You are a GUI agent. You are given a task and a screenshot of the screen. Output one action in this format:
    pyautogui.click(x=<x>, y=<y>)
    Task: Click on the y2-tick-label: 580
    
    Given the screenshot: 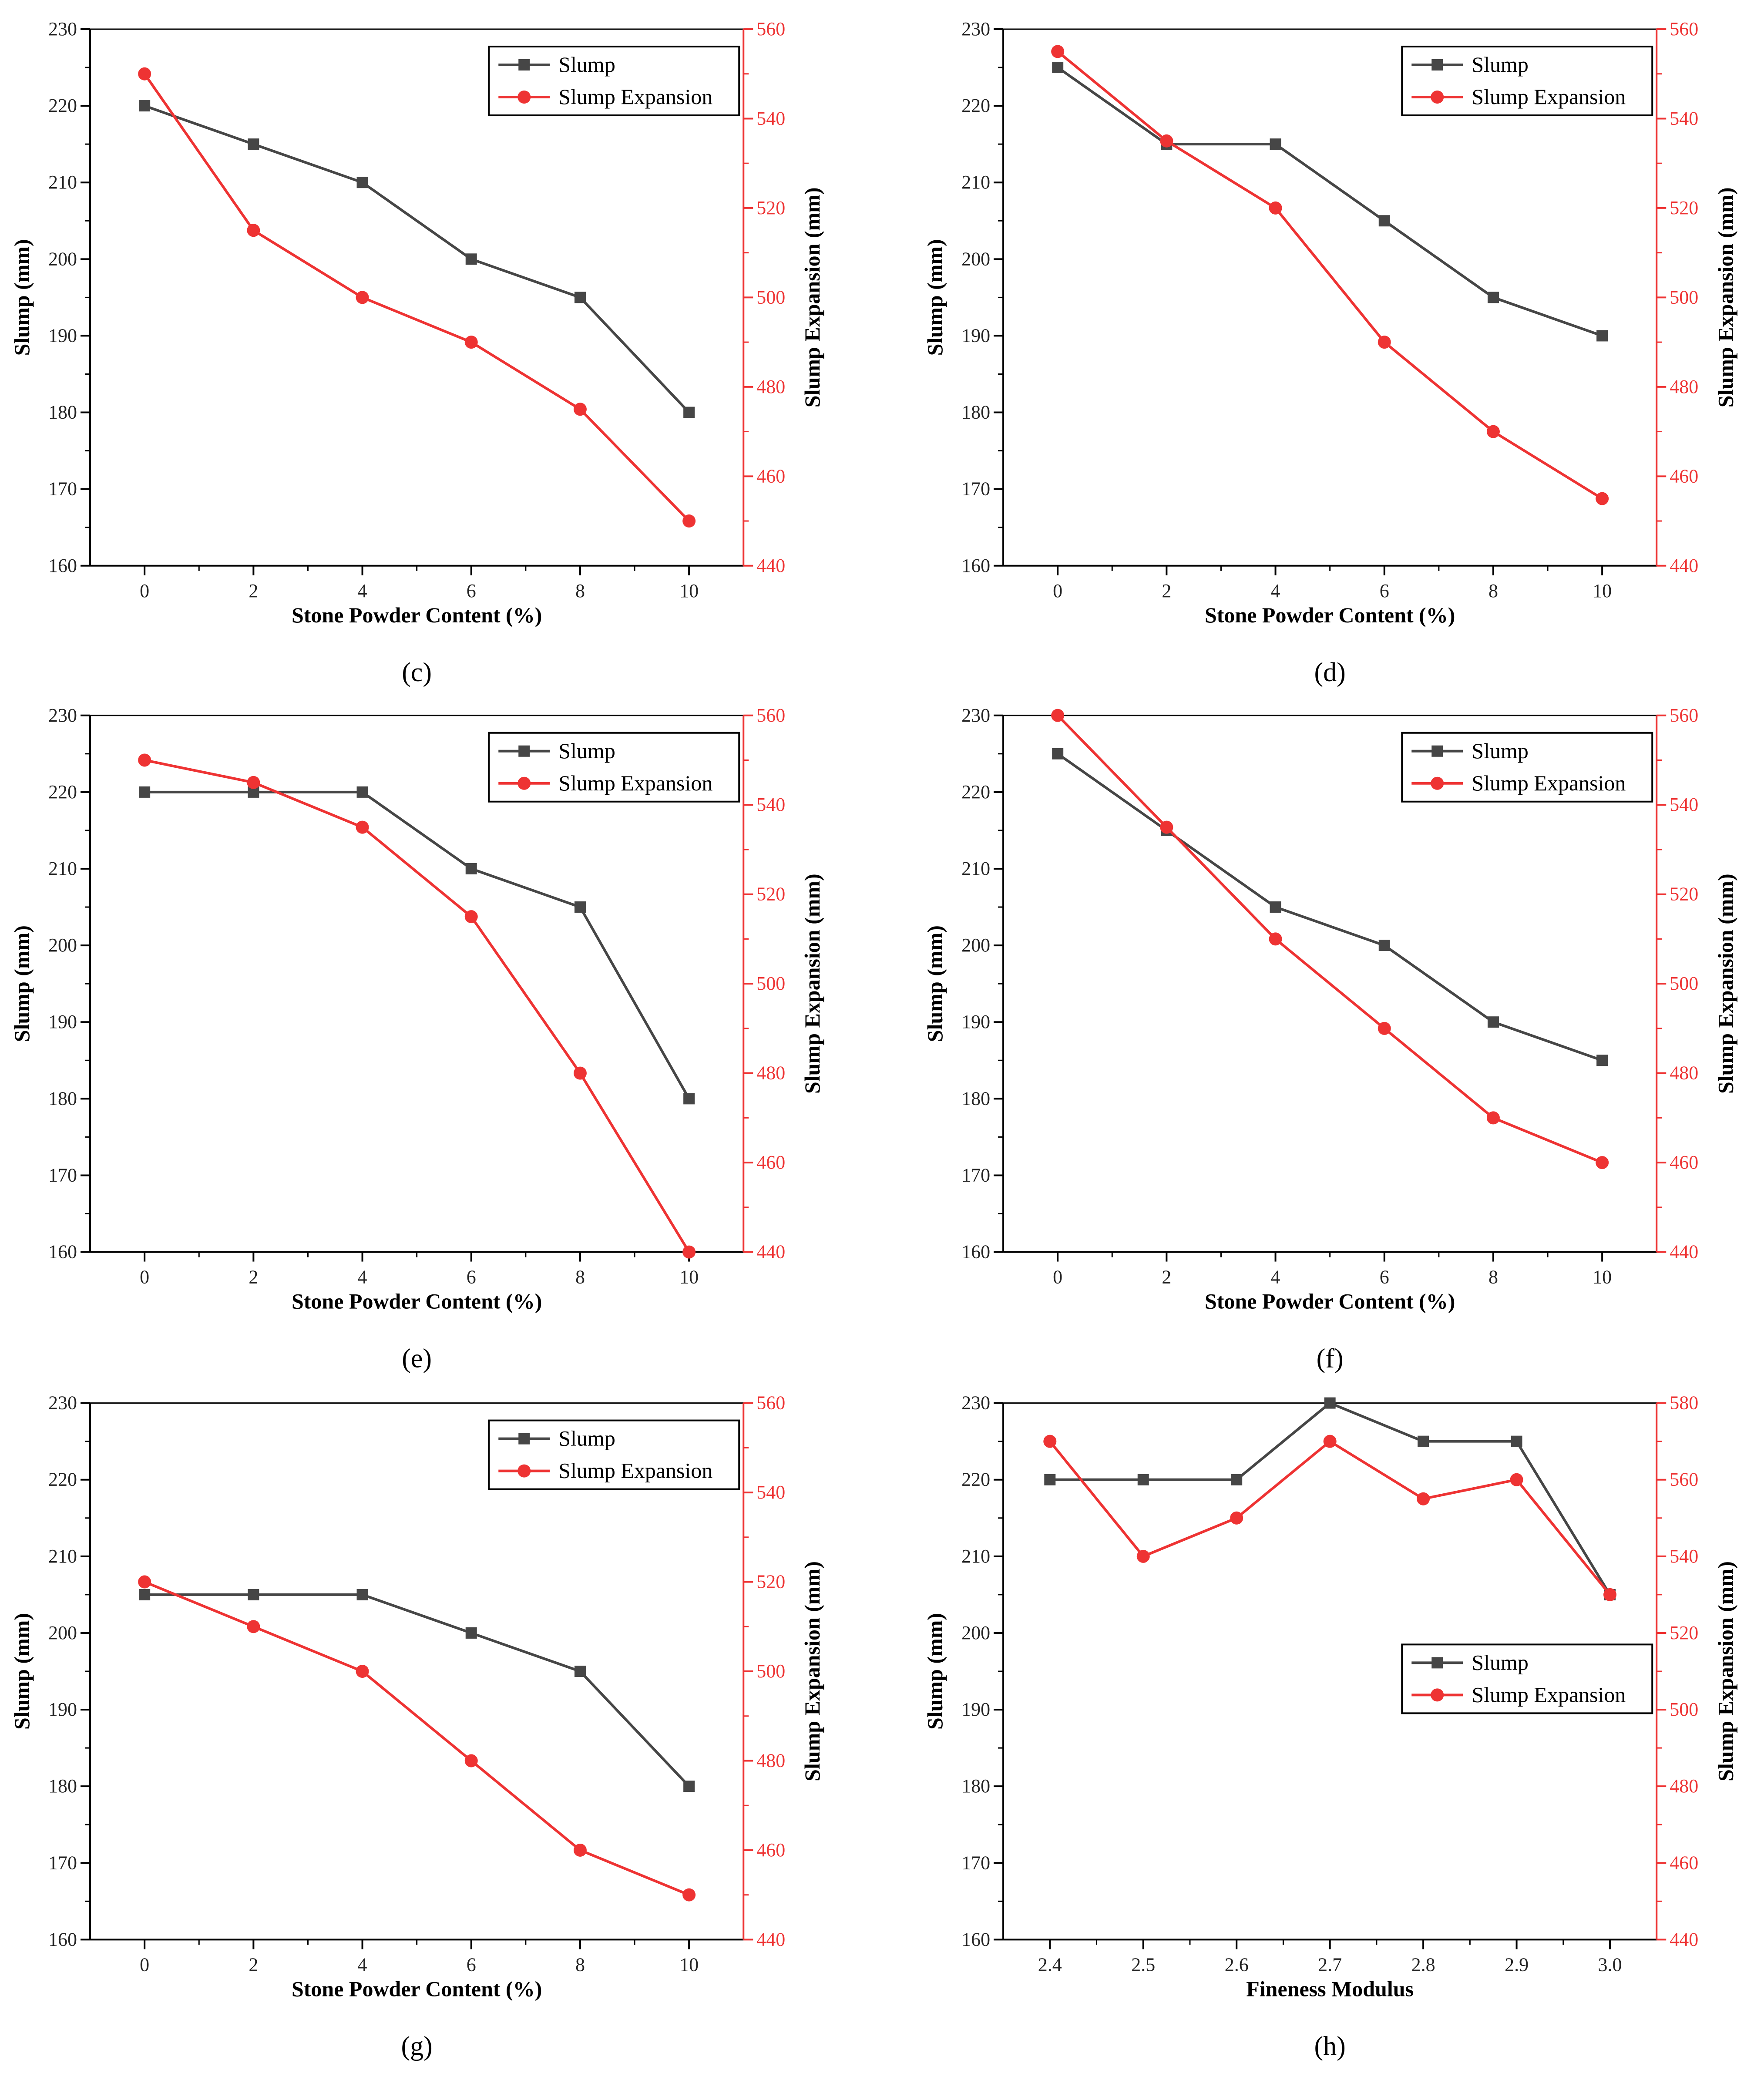 What is the action you would take?
    pyautogui.click(x=1684, y=1403)
    